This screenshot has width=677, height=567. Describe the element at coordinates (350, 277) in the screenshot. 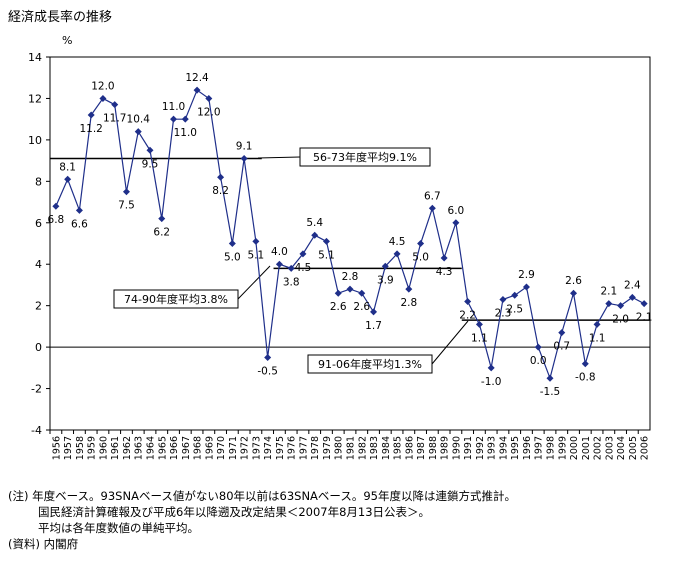

I see `data-label: 2.8` at that location.